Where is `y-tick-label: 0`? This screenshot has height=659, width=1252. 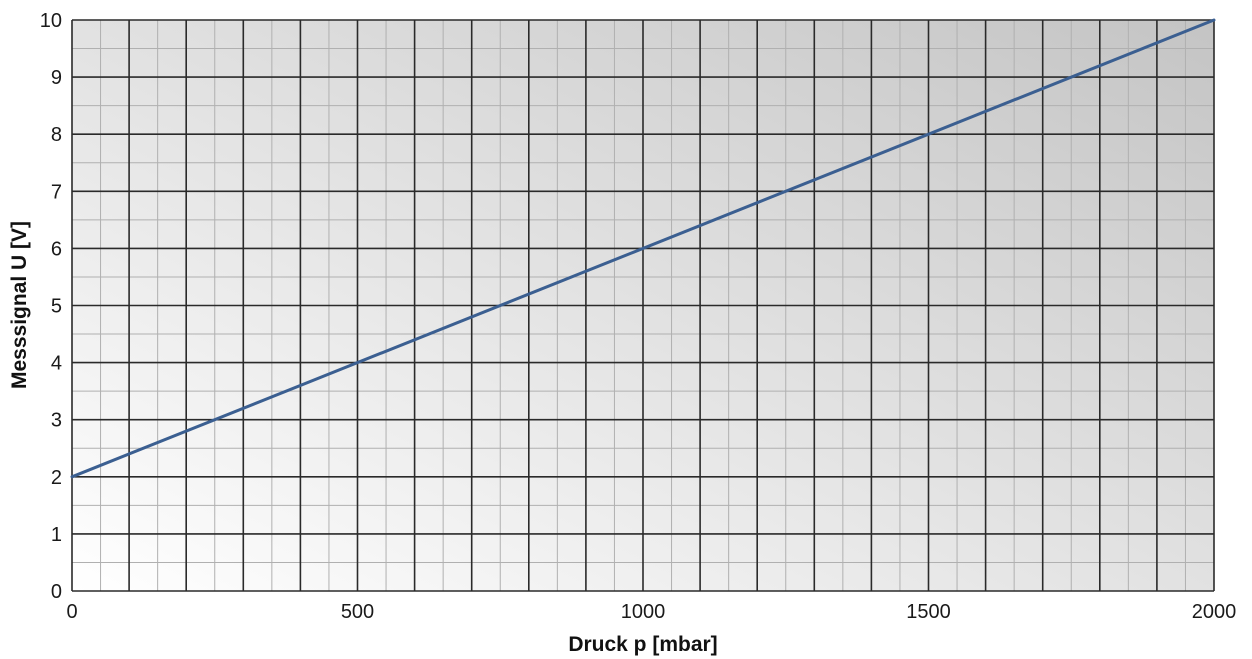 y-tick-label: 0 is located at coordinates (56, 592).